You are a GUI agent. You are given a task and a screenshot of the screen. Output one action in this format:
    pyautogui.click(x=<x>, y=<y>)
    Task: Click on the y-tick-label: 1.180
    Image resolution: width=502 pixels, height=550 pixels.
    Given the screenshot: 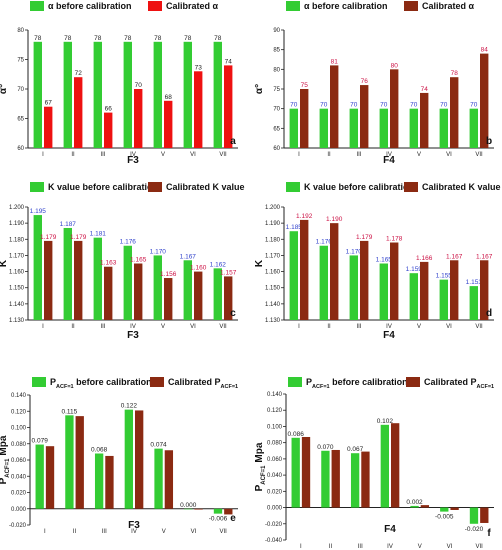 What is the action you would take?
    pyautogui.click(x=17, y=240)
    